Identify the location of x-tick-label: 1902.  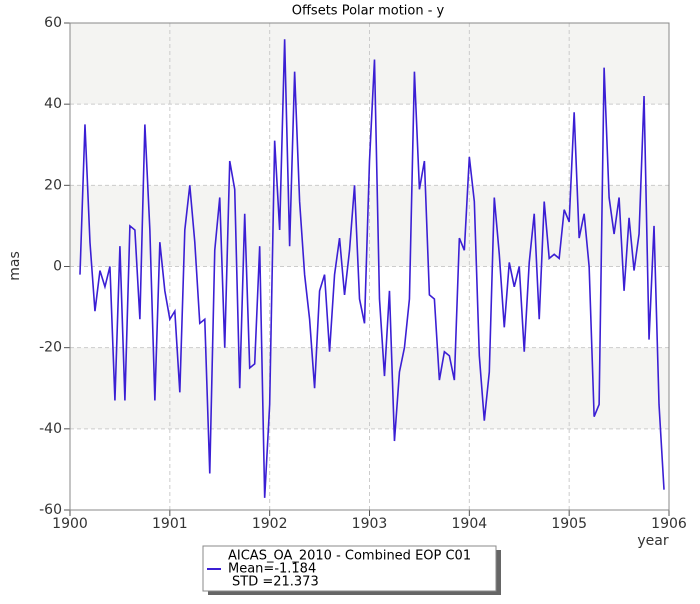
(270, 524).